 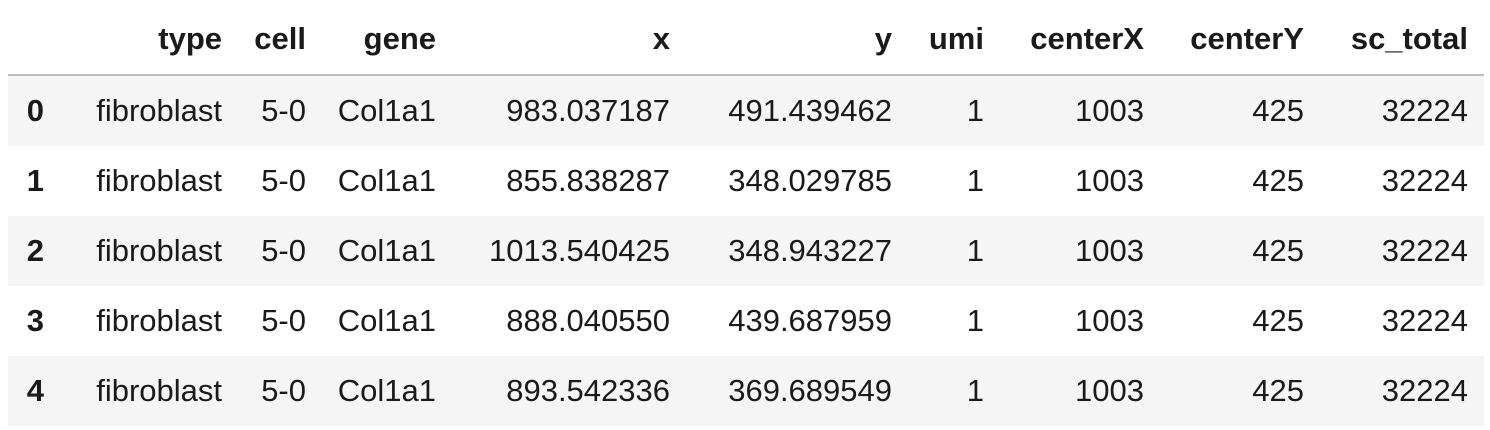 I want to click on cell-y: 491.439462, so click(x=810, y=110).